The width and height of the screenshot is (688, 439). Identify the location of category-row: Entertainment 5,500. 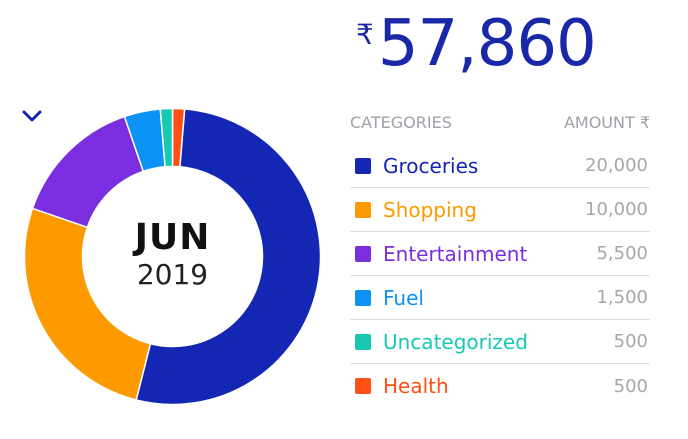
(500, 254).